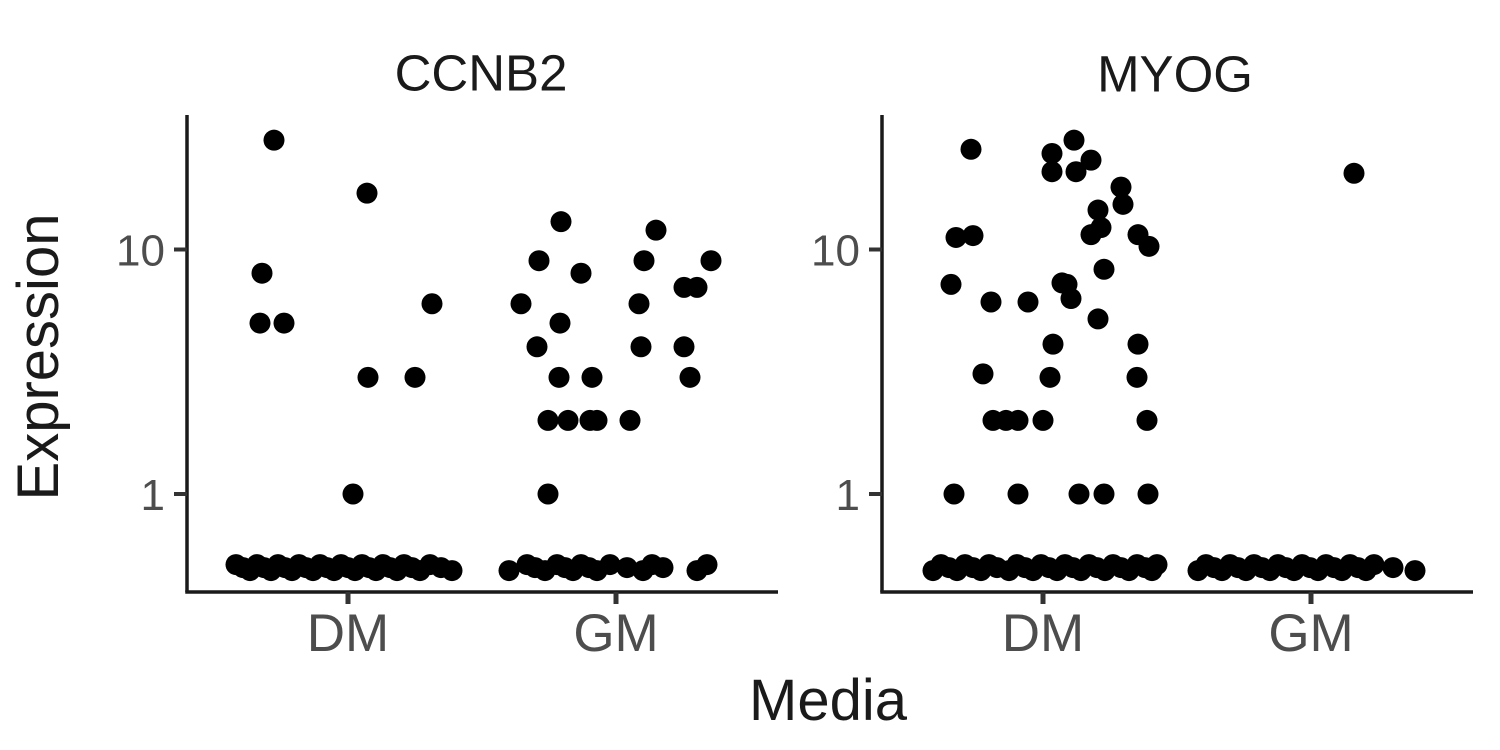 The width and height of the screenshot is (1500, 750). What do you see at coordinates (481, 73) in the screenshot?
I see `facet-title-ccnb2: CCNB2` at bounding box center [481, 73].